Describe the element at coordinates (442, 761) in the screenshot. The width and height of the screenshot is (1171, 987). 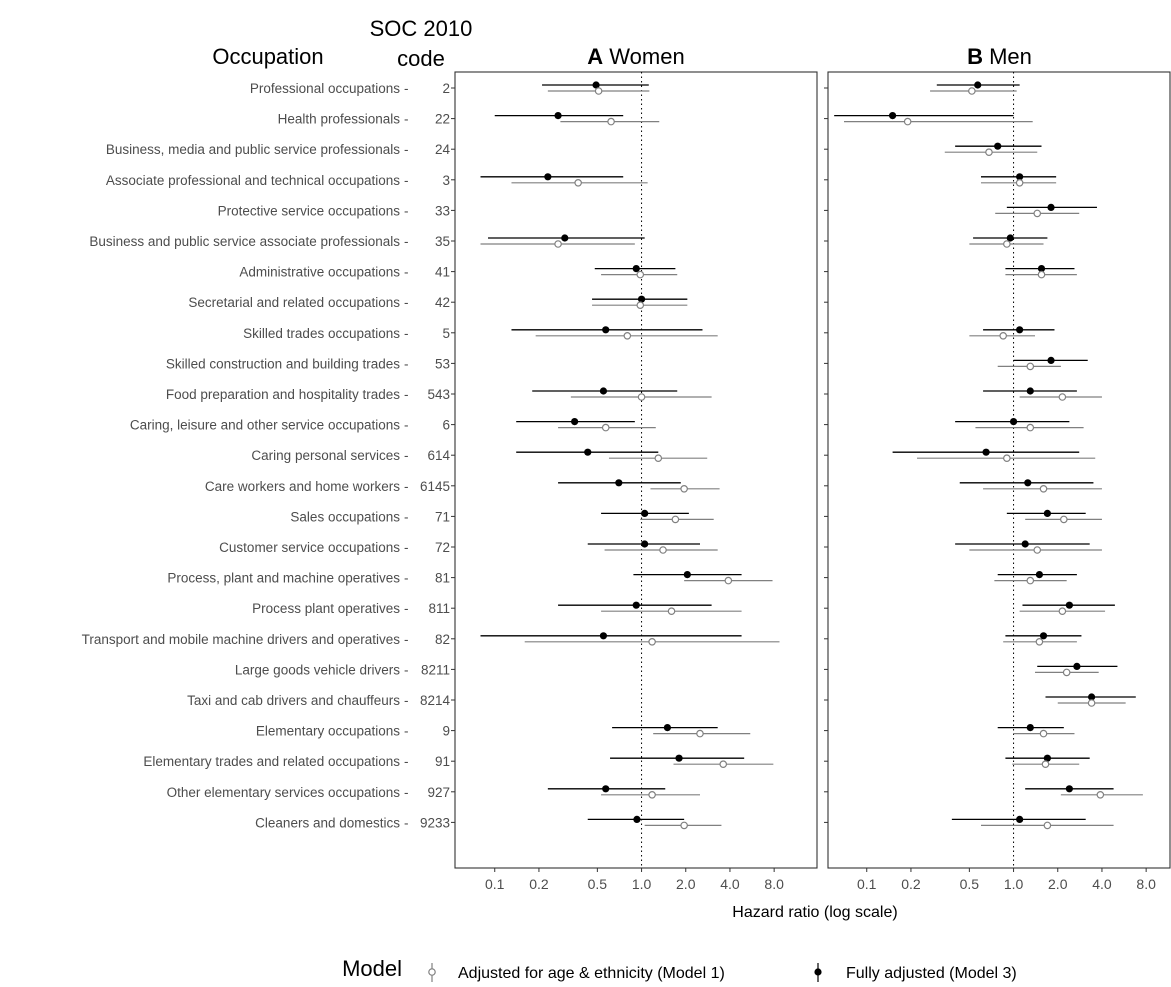
I see `row-code: 91` at that location.